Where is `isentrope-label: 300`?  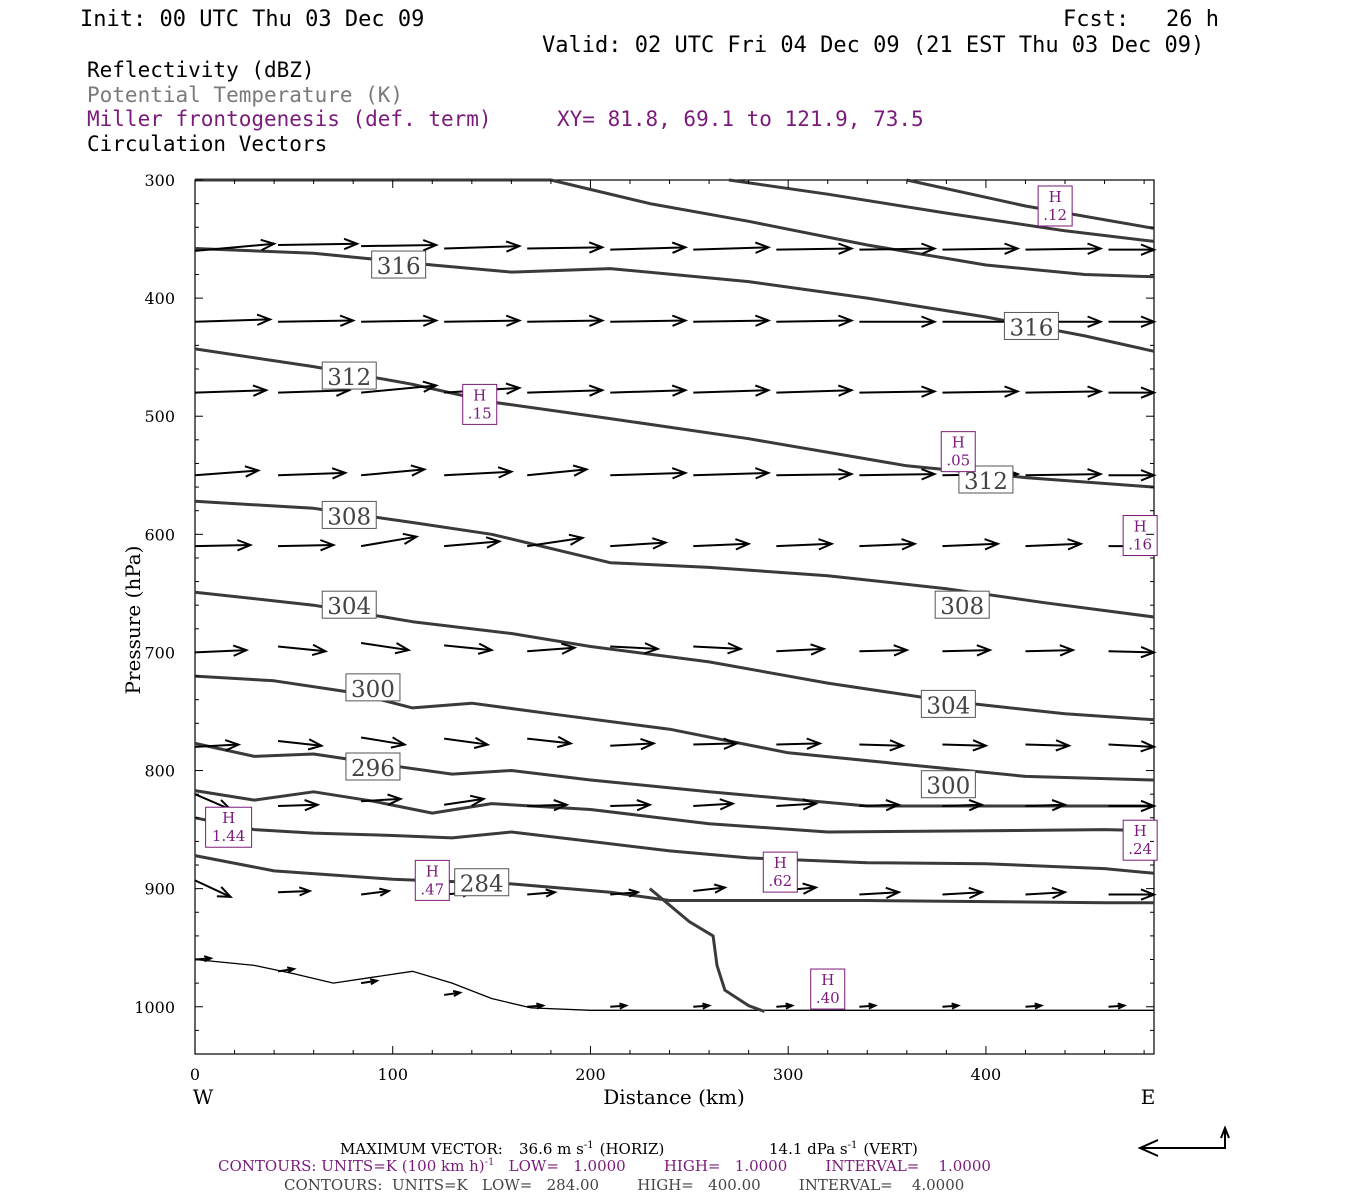
isentrope-label: 300 is located at coordinates (948, 785).